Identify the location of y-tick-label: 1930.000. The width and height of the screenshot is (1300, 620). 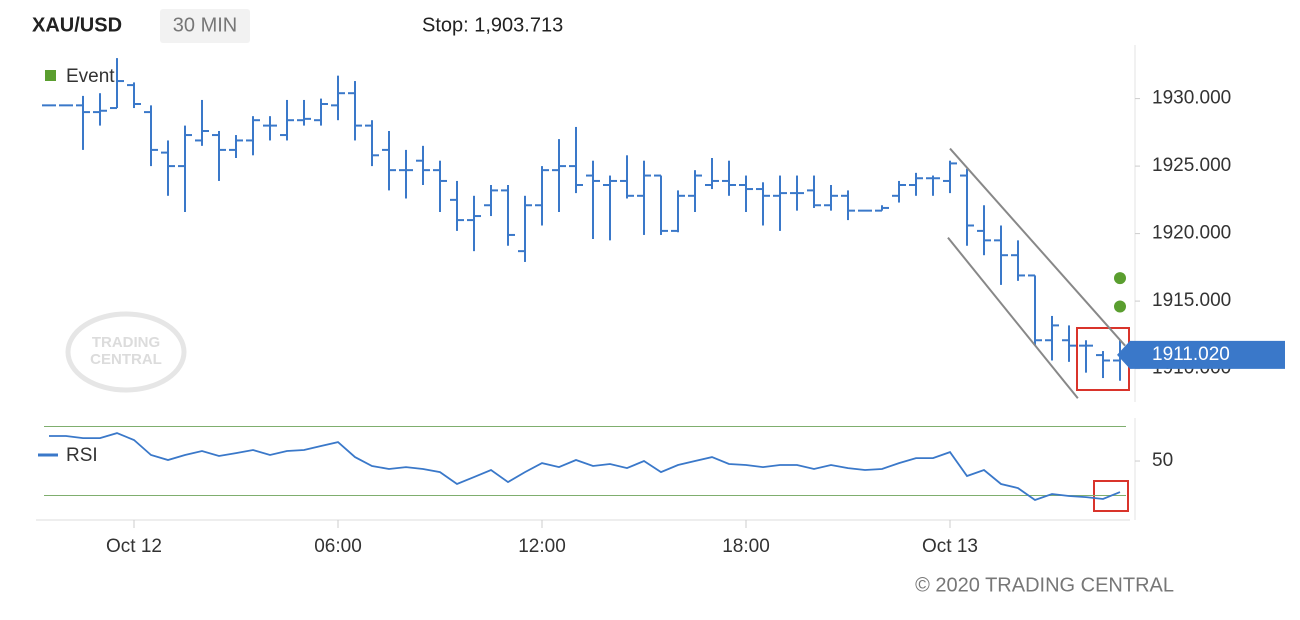
(1191, 98).